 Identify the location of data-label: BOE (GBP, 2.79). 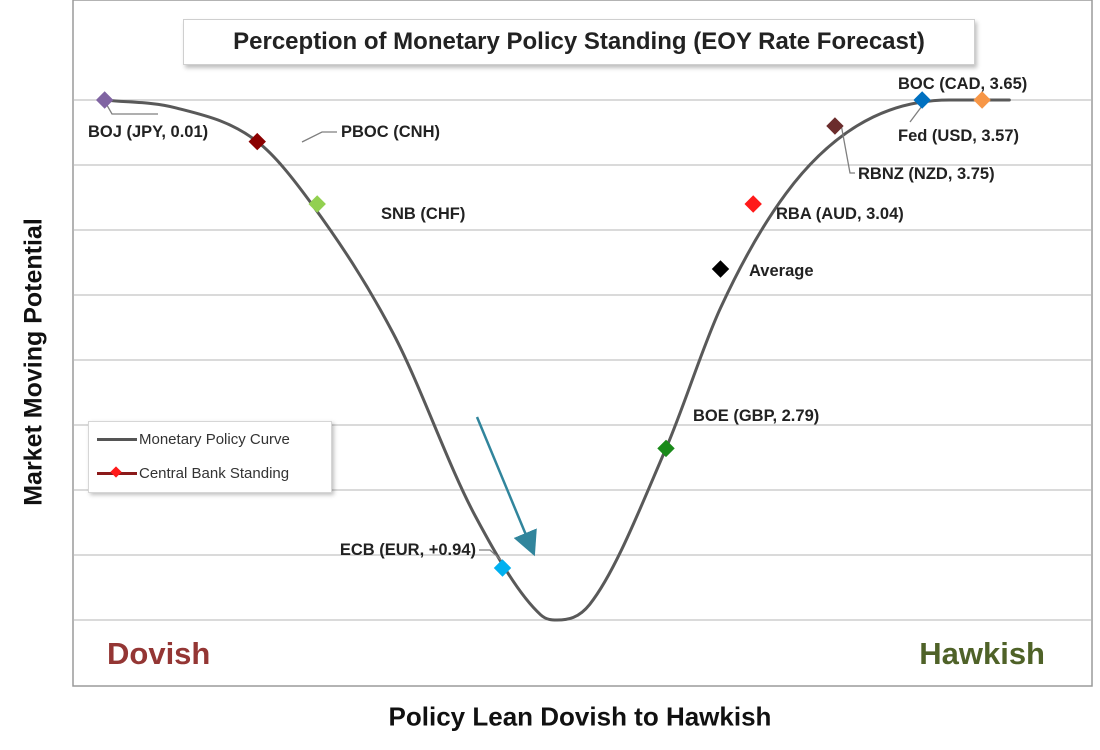
(756, 416).